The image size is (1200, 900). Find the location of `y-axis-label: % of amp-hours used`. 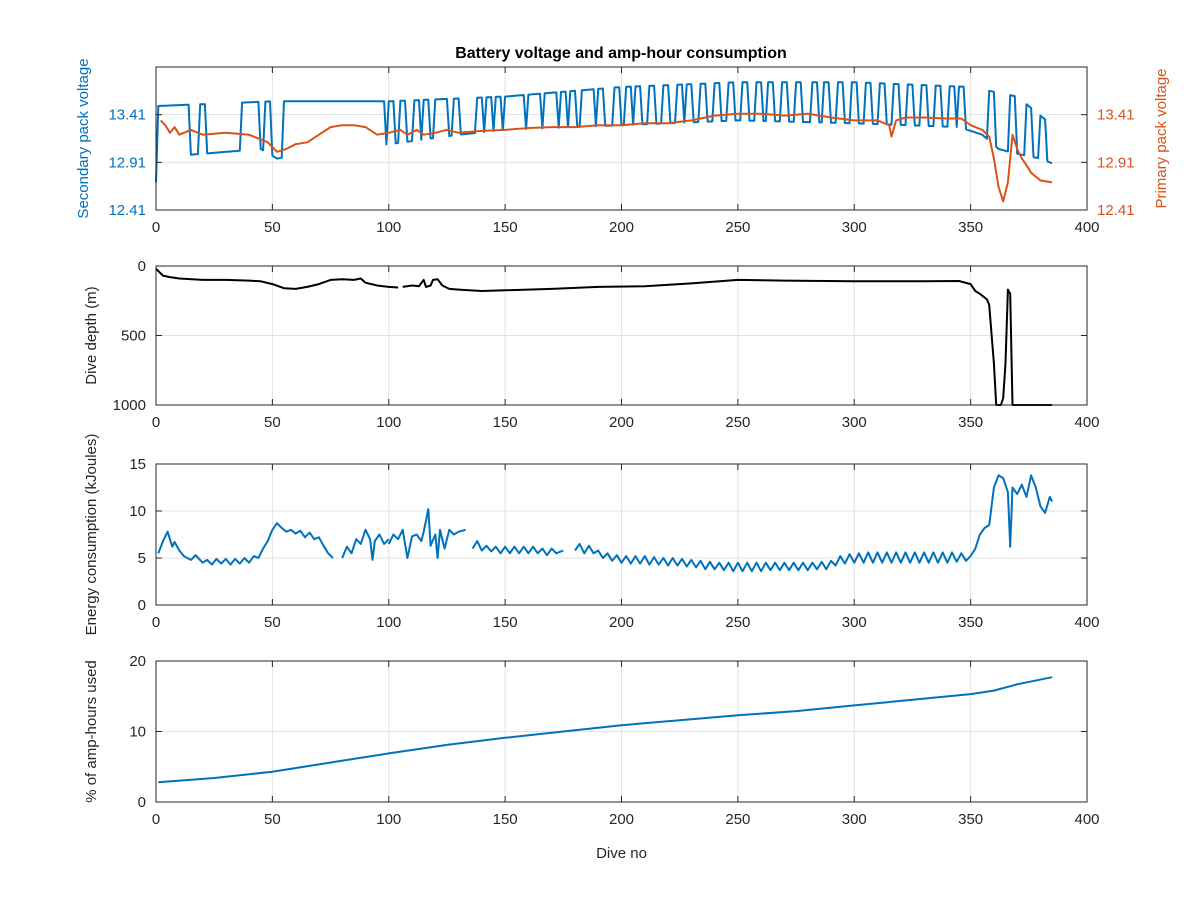

y-axis-label: % of amp-hours used is located at coordinates (91, 731).